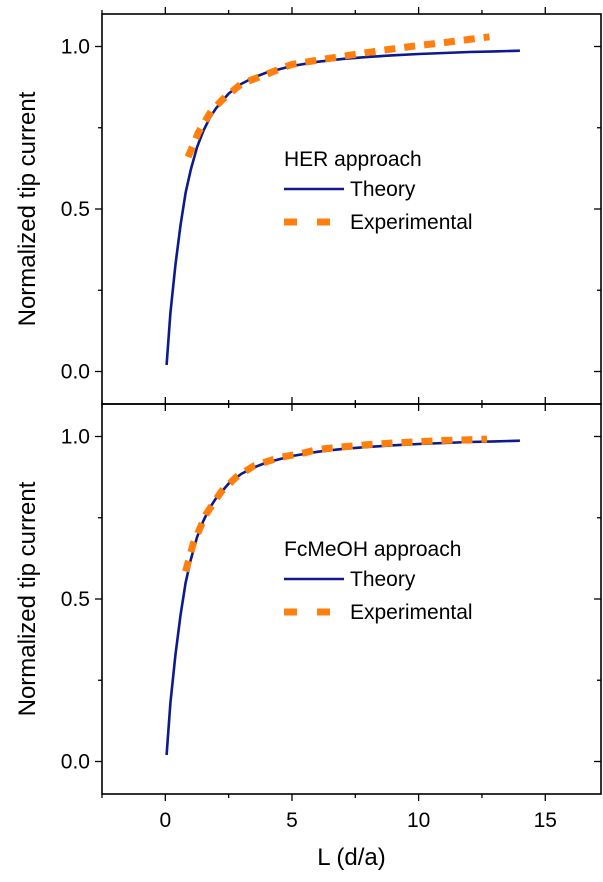  I want to click on legend: FcMeOH approach Theory Experimental, so click(378, 581).